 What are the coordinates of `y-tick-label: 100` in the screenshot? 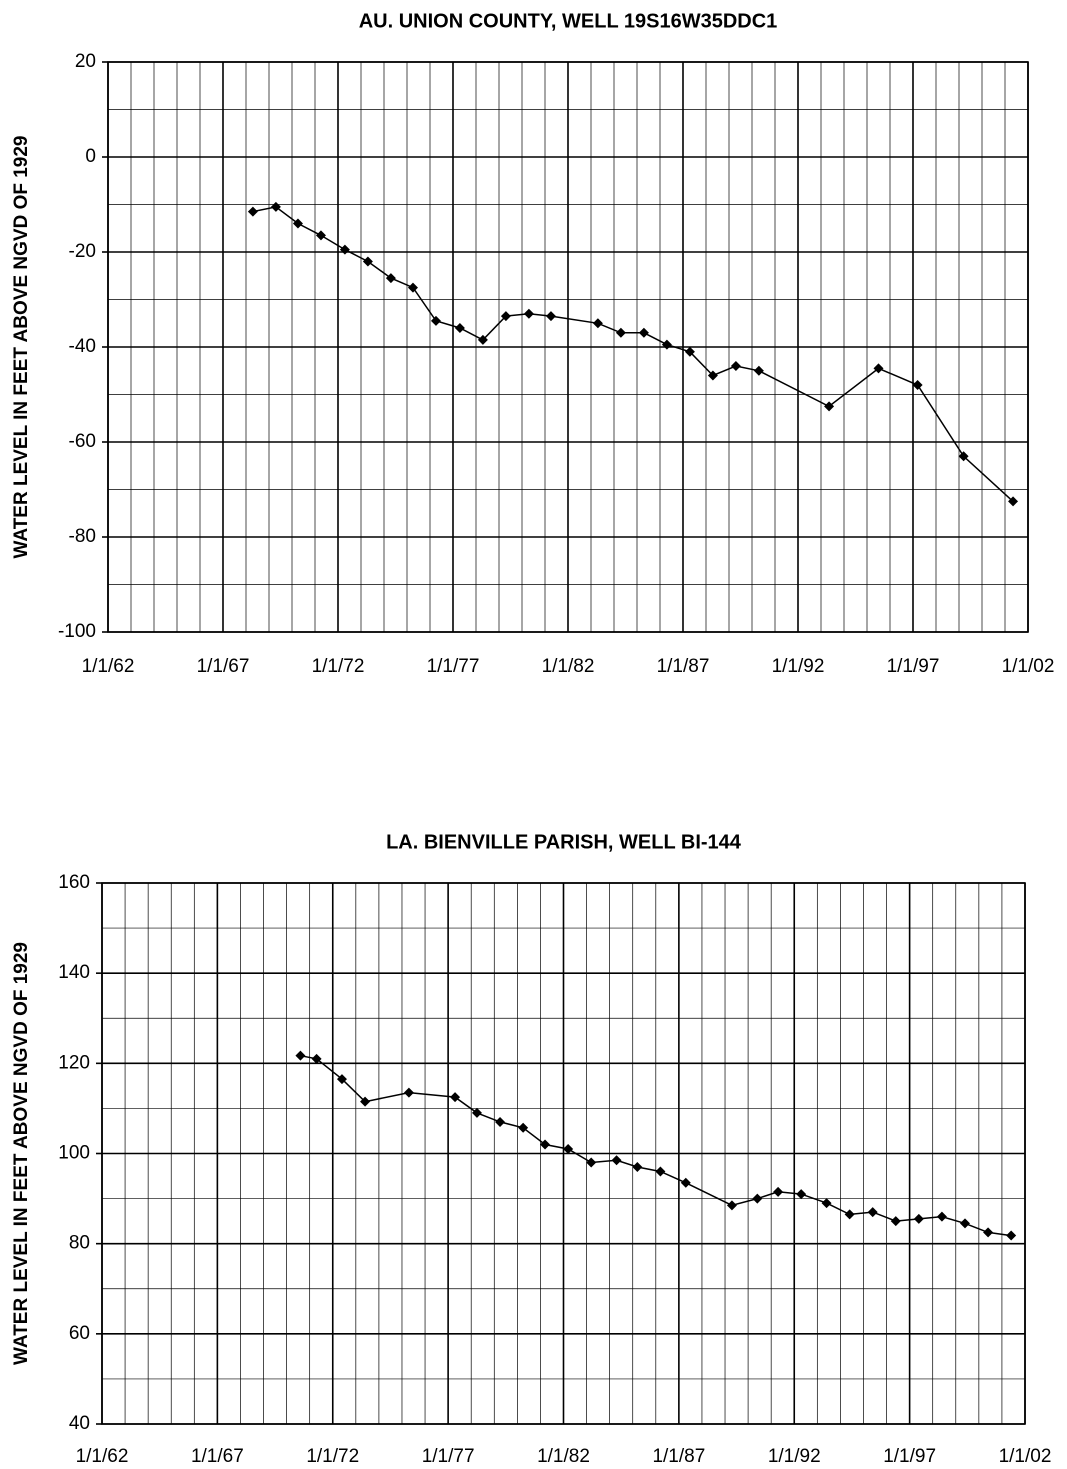 It's located at (74, 1153).